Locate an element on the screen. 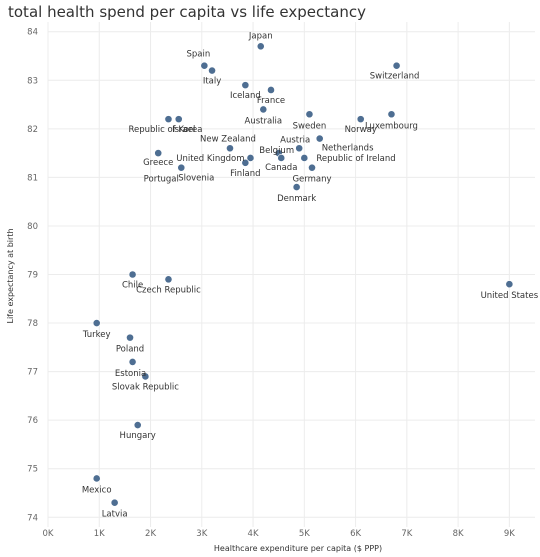  y-tick-label: 75 is located at coordinates (32, 470).